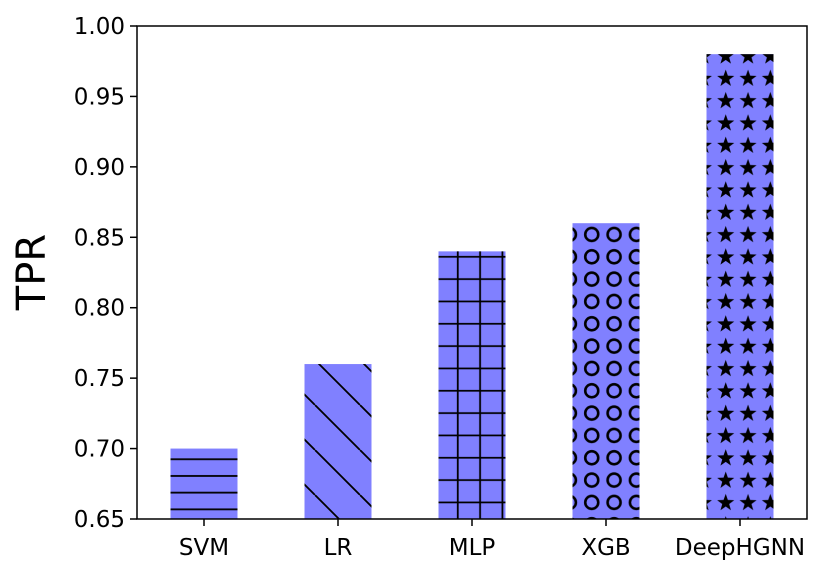 This screenshot has height=577, width=831. Describe the element at coordinates (99, 520) in the screenshot. I see `y-tick-label: 0.65` at that location.